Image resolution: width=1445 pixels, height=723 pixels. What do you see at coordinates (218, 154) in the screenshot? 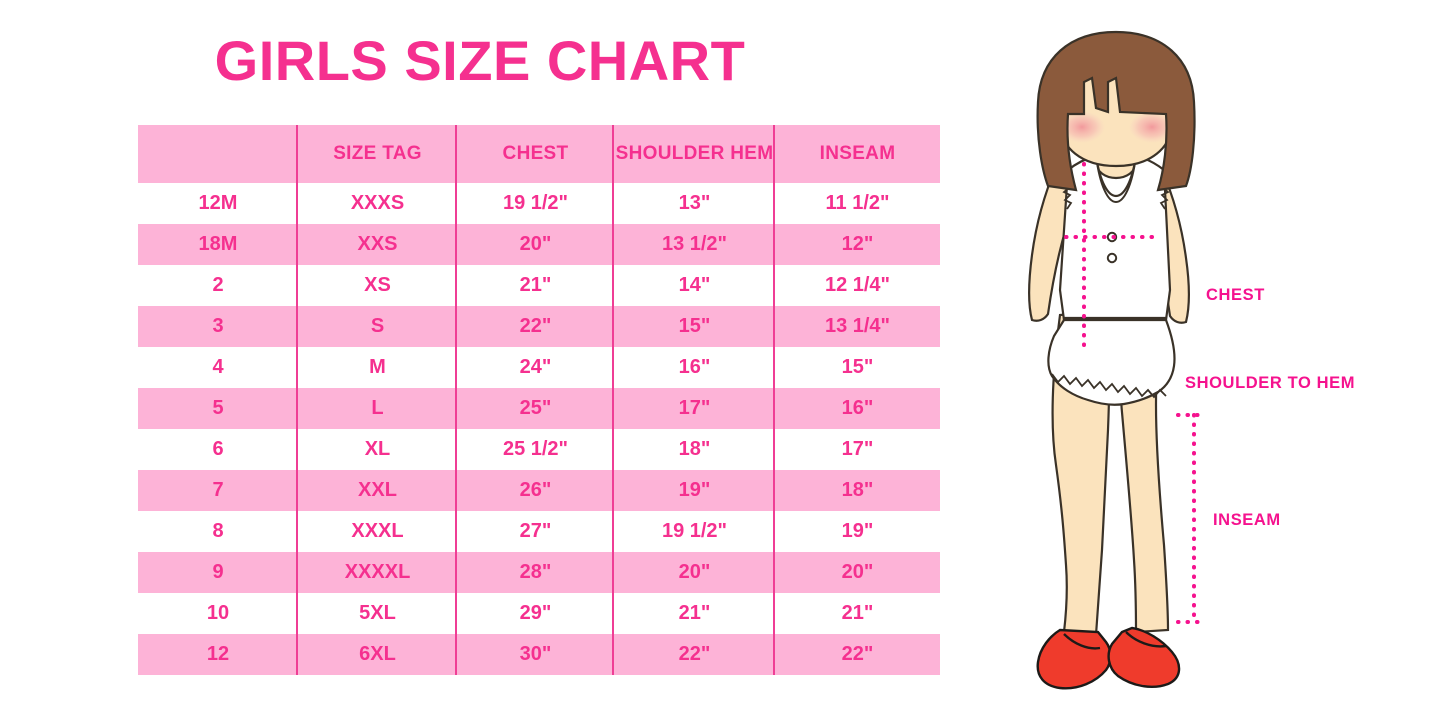
I see `column-header-size` at bounding box center [218, 154].